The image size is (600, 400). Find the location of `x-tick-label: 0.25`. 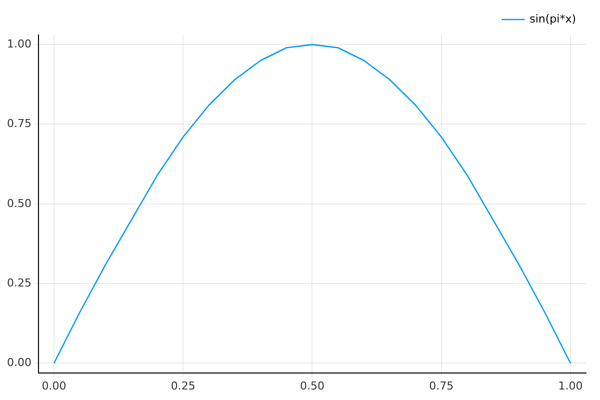

x-tick-label: 0.25 is located at coordinates (183, 385).